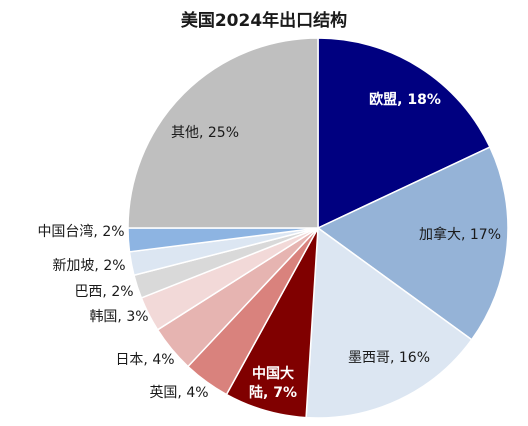 The image size is (528, 426). What do you see at coordinates (264, 21) in the screenshot?
I see `chart-title: 美国2024年出口结构` at bounding box center [264, 21].